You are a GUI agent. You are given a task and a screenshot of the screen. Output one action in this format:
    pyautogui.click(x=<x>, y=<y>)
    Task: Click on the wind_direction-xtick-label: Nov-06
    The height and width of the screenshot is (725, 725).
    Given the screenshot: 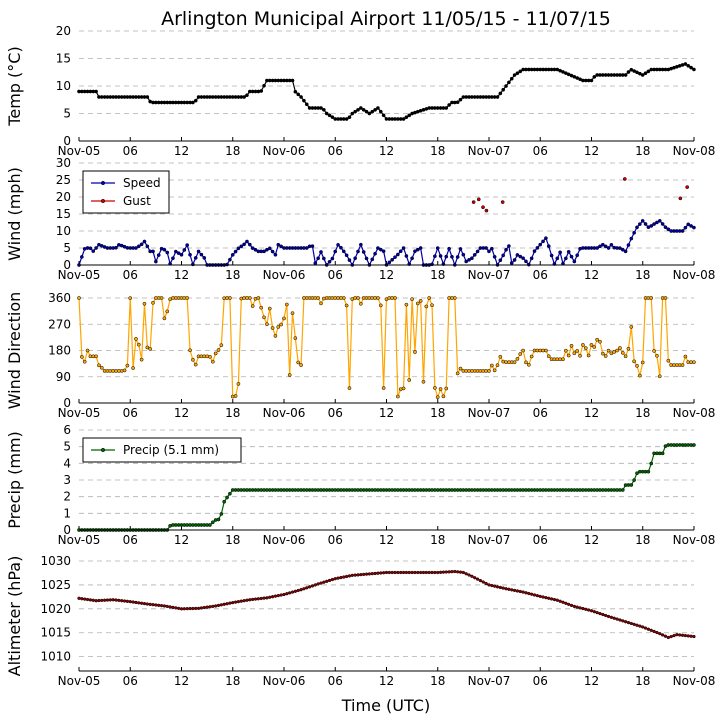 What is the action you would take?
    pyautogui.click(x=284, y=413)
    